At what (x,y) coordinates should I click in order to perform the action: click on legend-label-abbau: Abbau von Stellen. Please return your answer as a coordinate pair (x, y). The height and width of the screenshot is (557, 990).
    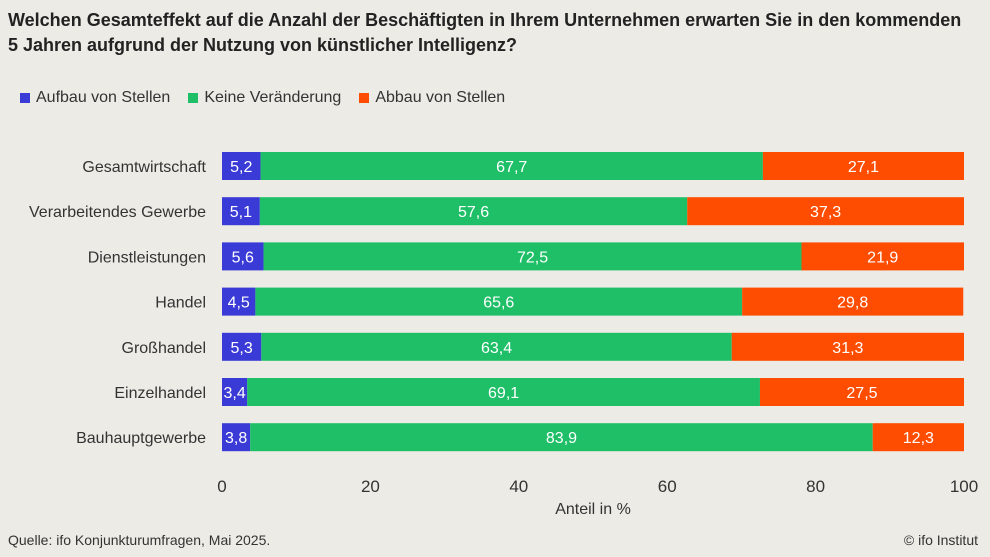
    Looking at the image, I should click on (440, 97).